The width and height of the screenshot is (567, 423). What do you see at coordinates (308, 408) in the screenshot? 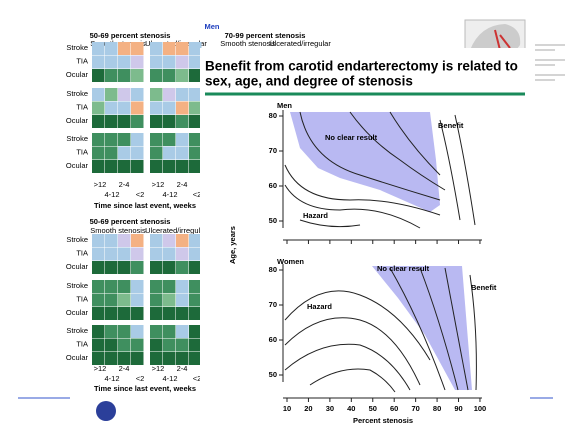
I see `x-tick-label: 20` at bounding box center [308, 408].